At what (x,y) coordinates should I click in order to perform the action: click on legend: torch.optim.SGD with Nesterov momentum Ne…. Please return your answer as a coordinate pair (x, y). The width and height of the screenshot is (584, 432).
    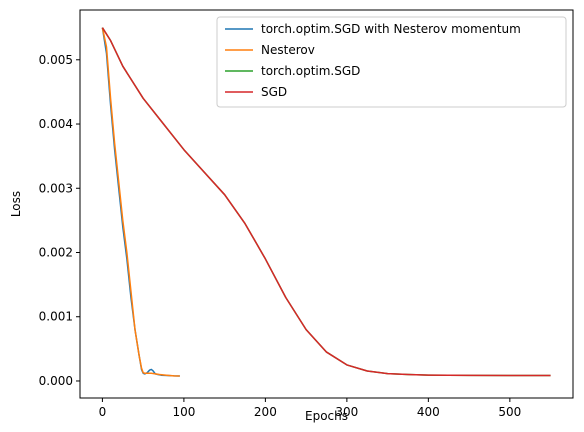
    Looking at the image, I should click on (391, 62).